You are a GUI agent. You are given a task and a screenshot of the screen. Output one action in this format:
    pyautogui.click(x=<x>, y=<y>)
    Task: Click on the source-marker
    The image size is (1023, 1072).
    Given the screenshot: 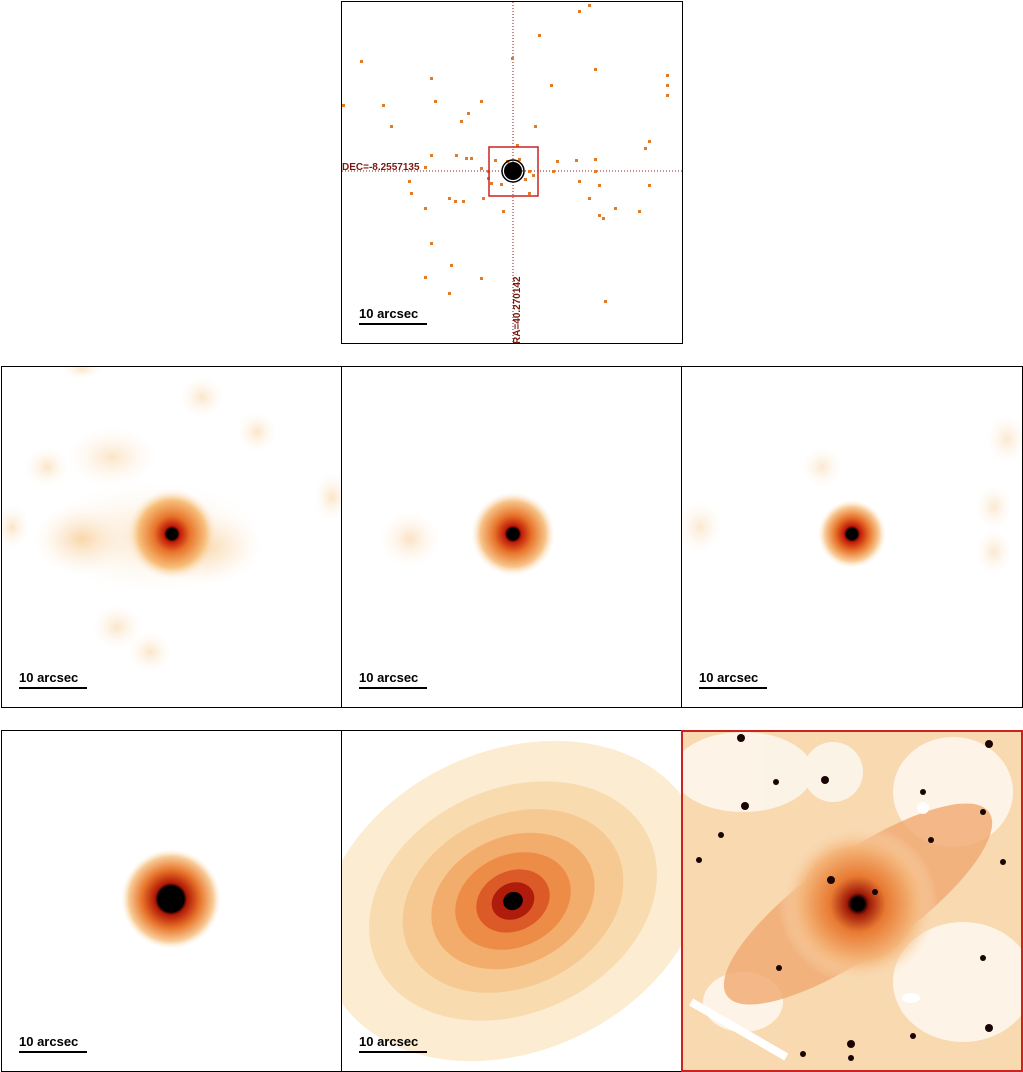 What is the action you would take?
    pyautogui.click(x=513, y=171)
    